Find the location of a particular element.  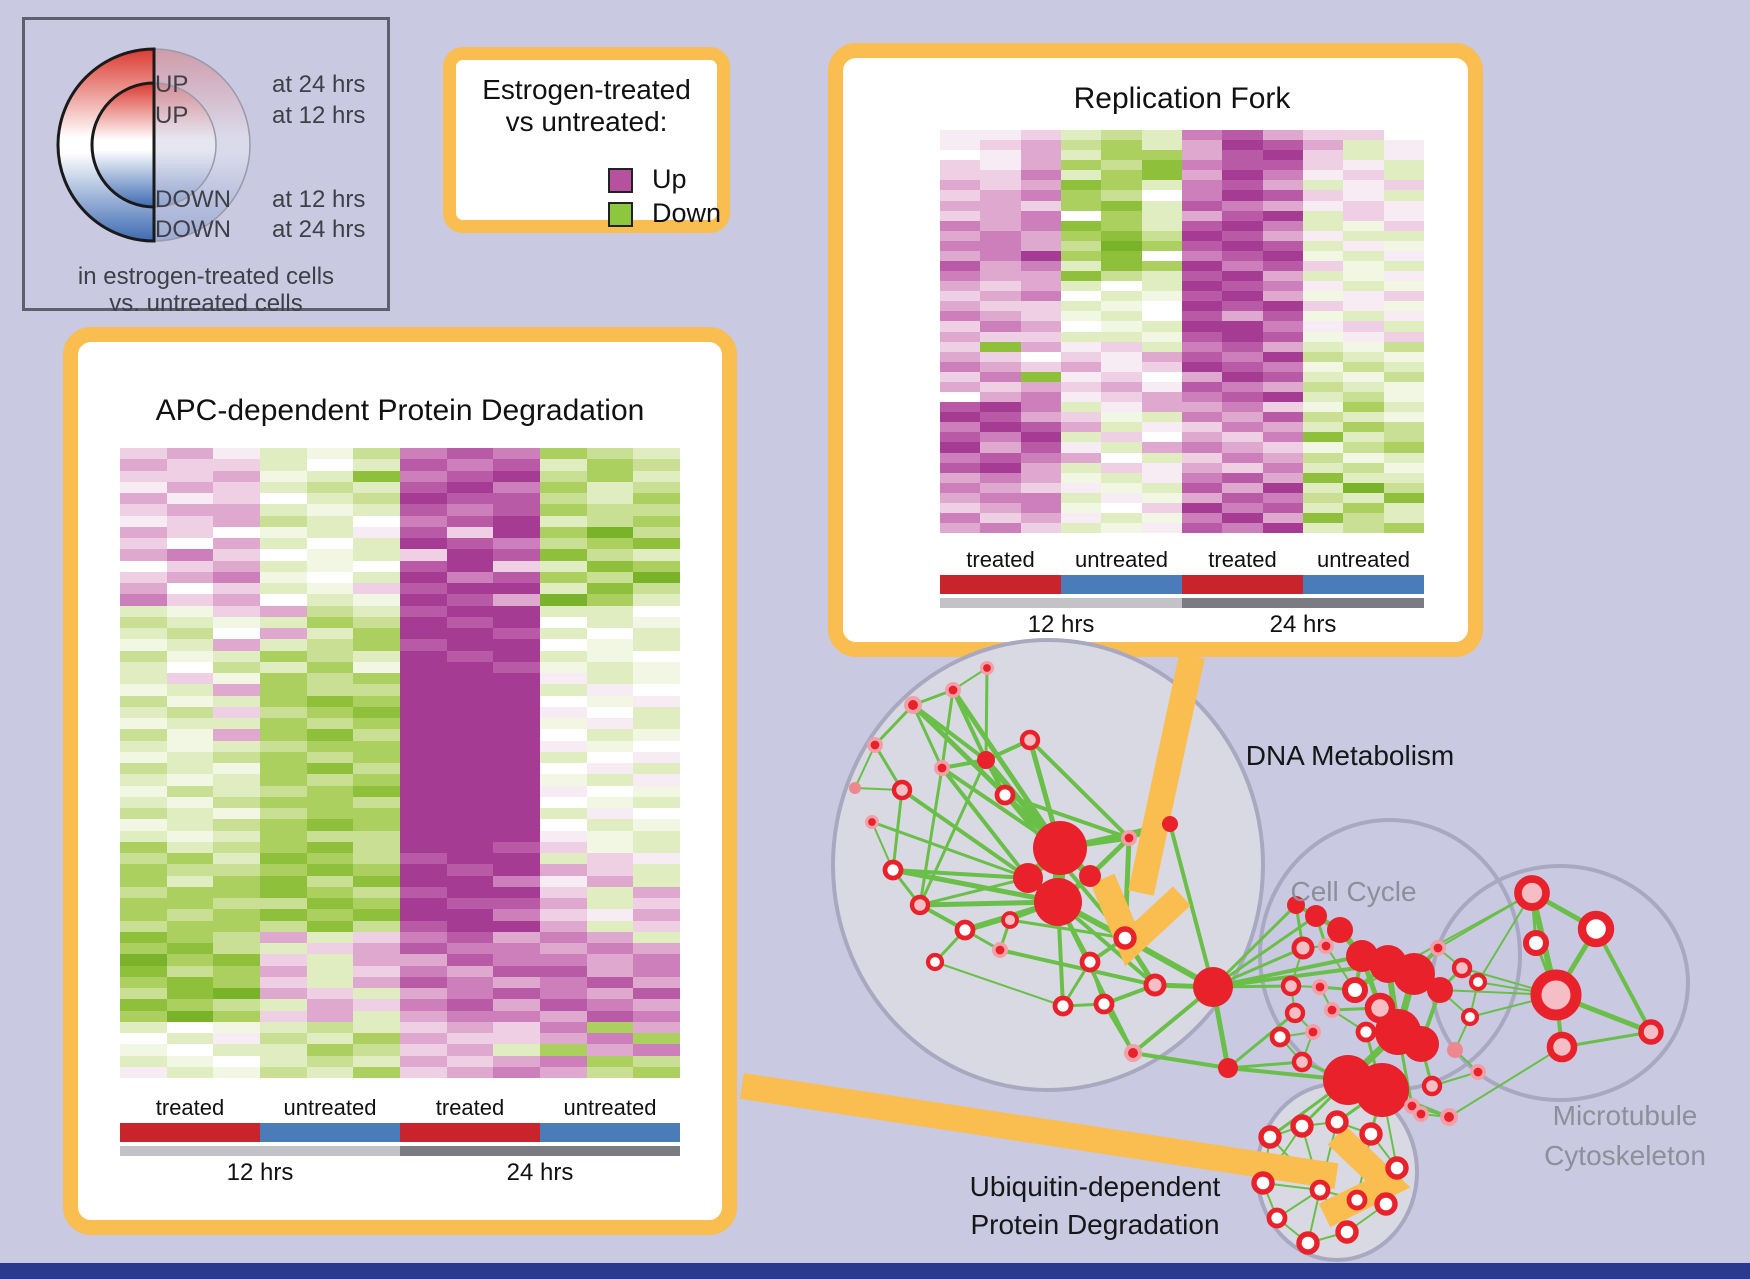

arrow-head-apc-to-ubiquitin is located at coordinates (1364, 1176).